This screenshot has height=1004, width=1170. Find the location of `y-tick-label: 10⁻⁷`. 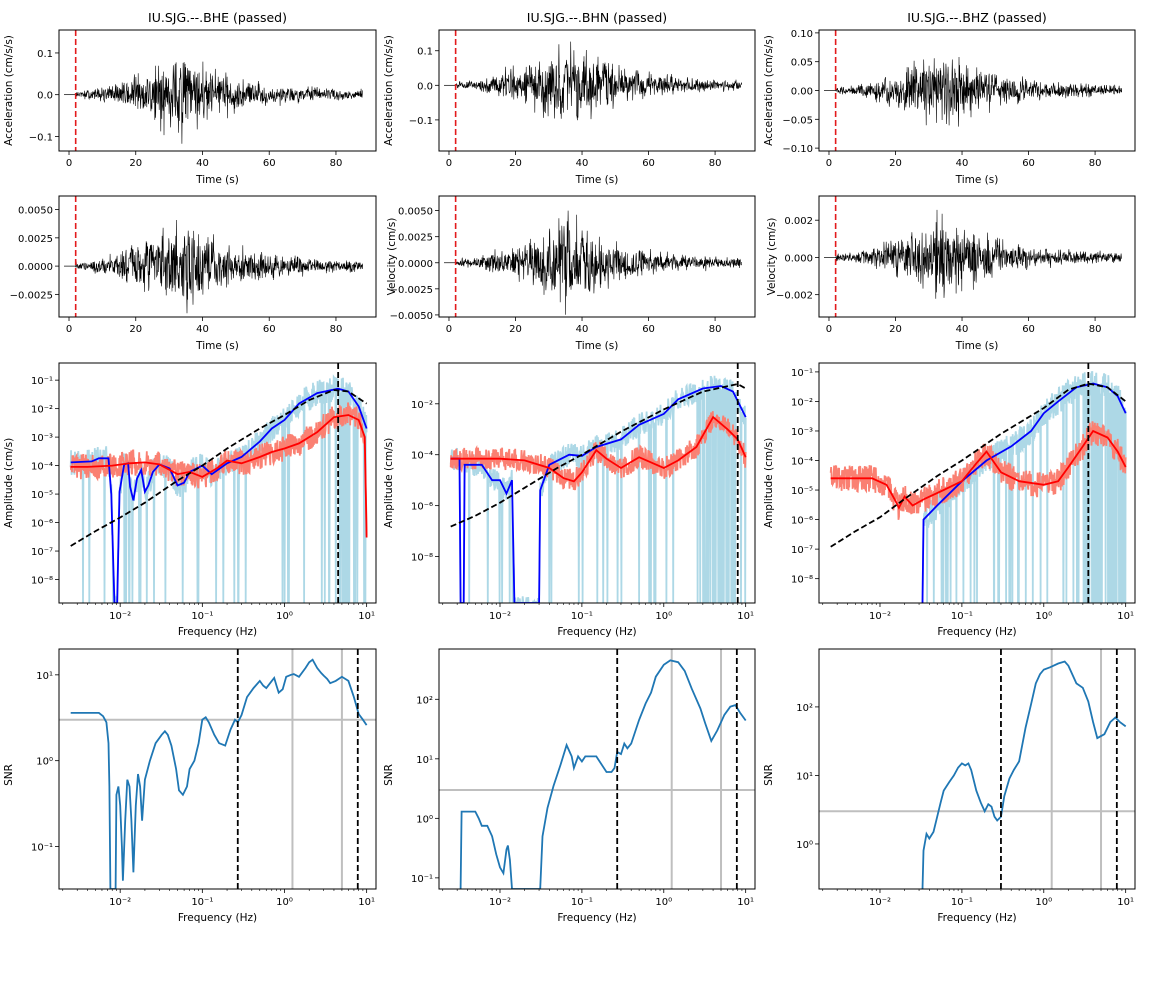

y-tick-label: 10⁻⁷ is located at coordinates (802, 550).